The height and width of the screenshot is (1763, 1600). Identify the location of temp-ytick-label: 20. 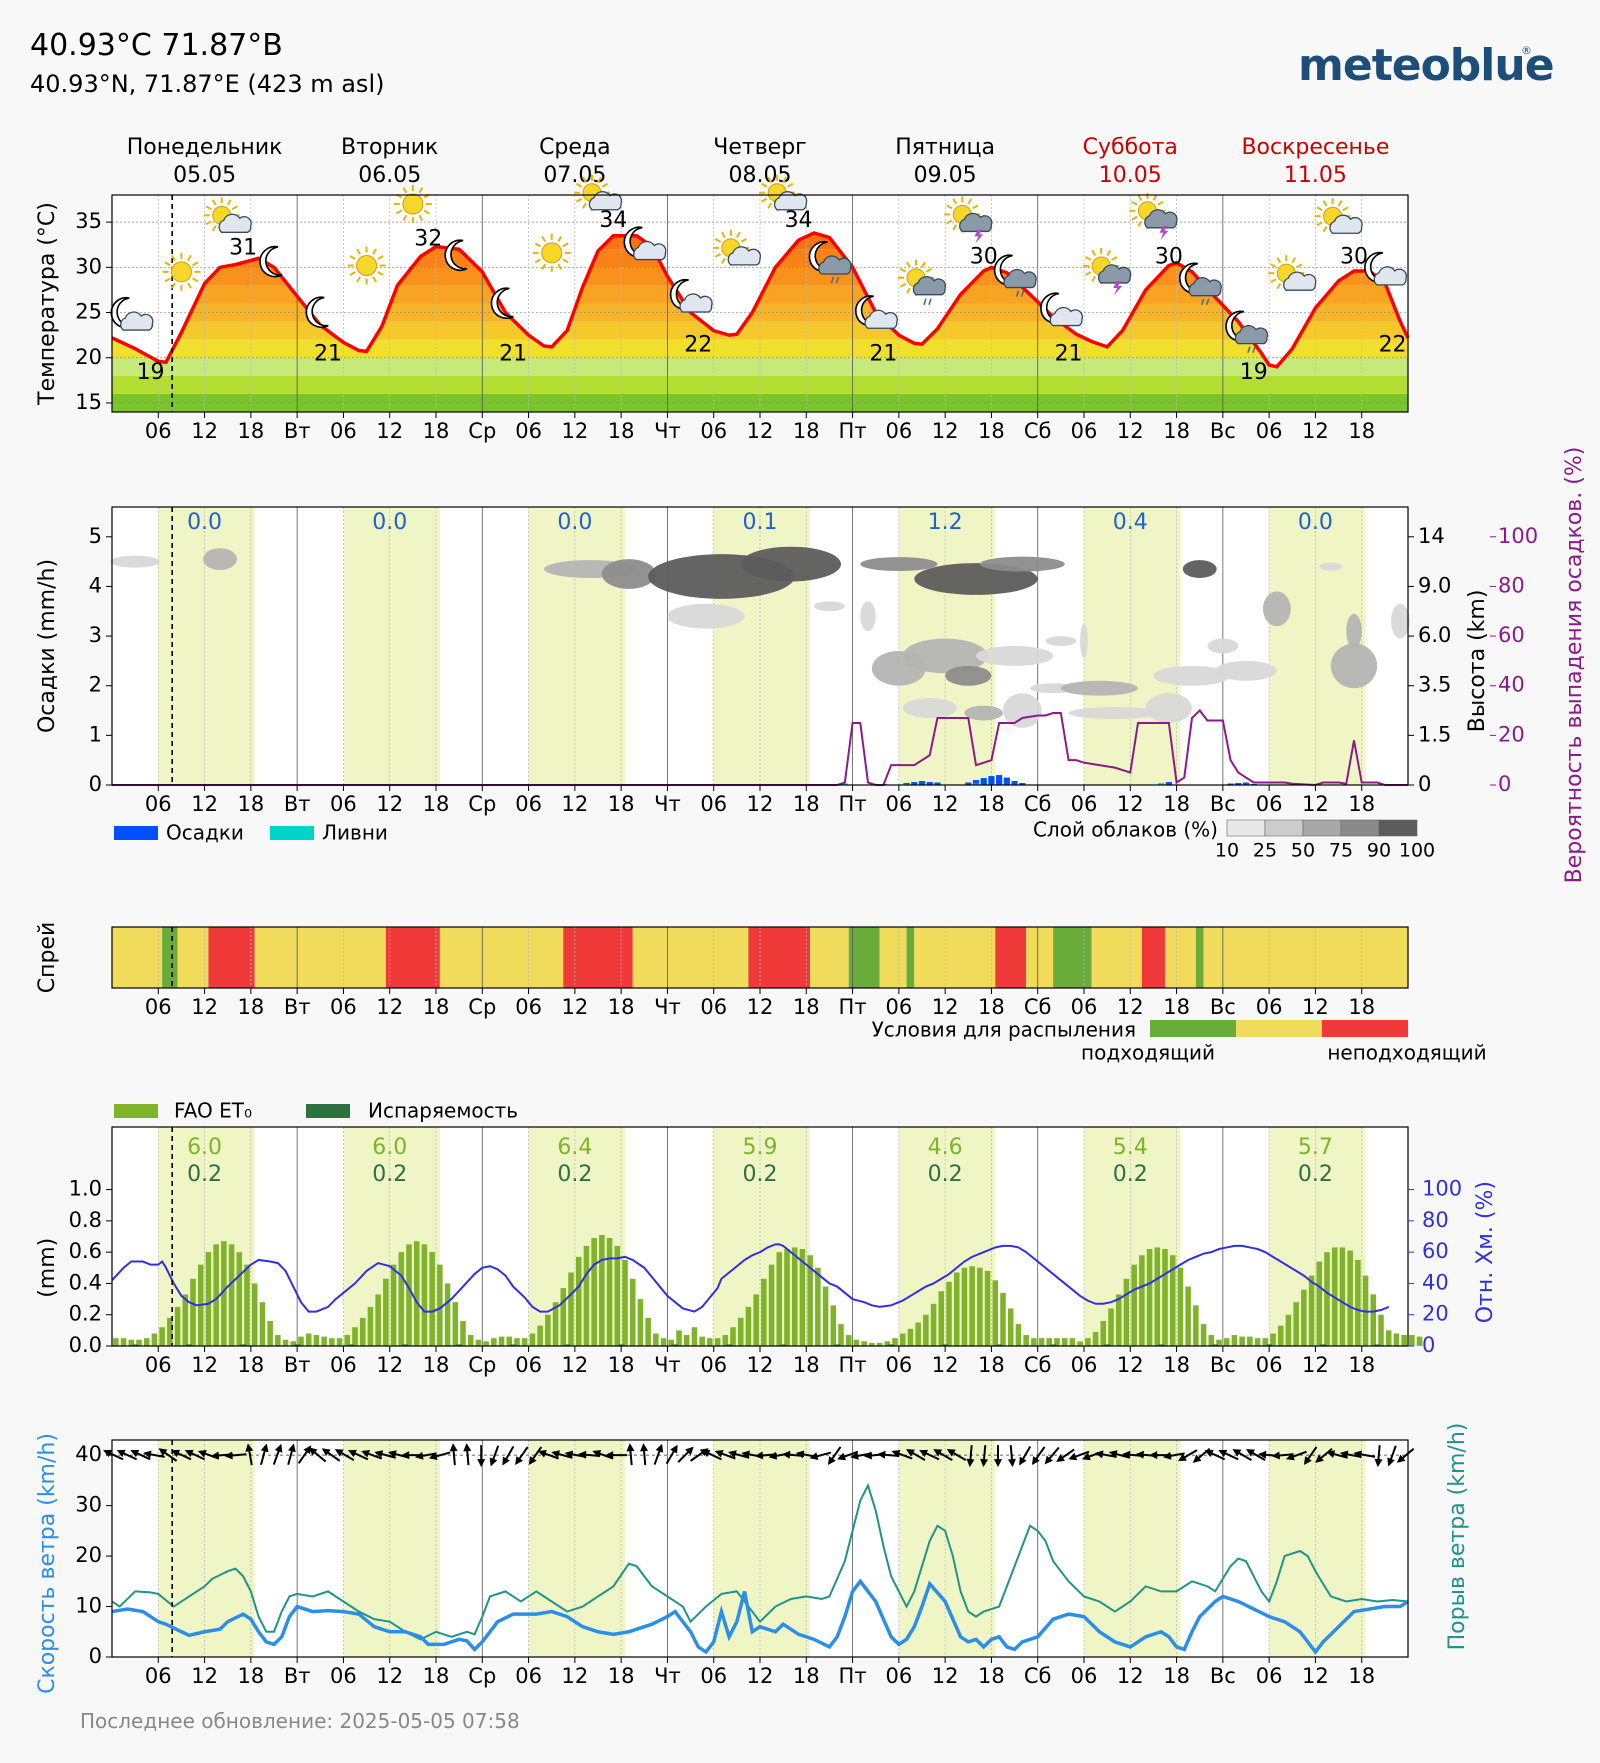
(88, 357).